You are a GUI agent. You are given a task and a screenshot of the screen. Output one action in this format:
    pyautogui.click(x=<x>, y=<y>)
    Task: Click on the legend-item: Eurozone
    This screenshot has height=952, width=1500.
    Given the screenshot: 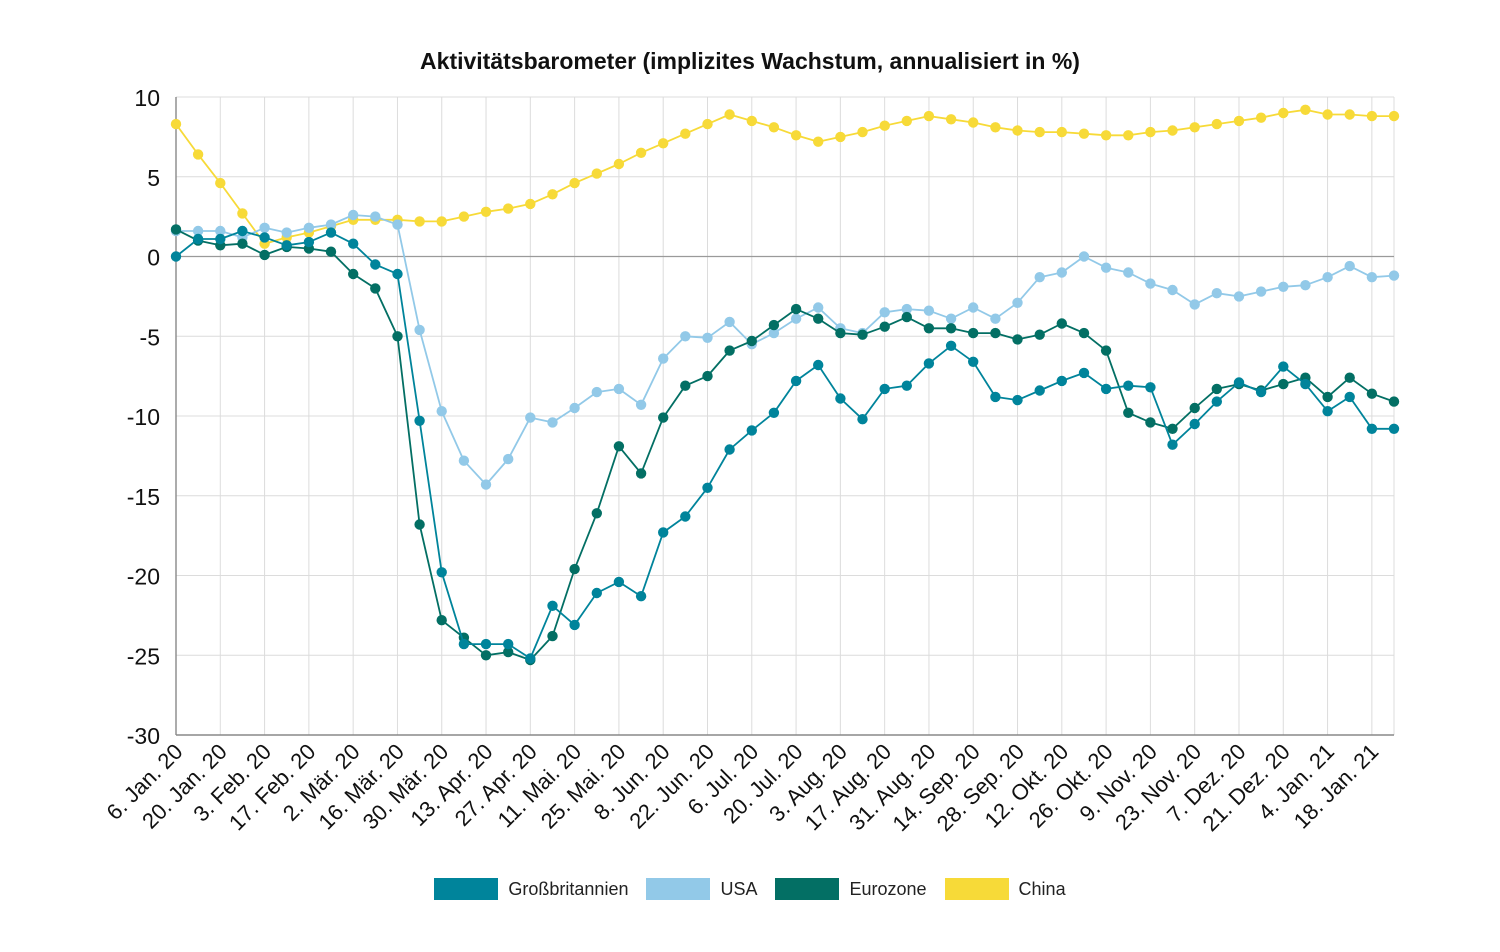 What is the action you would take?
    pyautogui.click(x=851, y=889)
    